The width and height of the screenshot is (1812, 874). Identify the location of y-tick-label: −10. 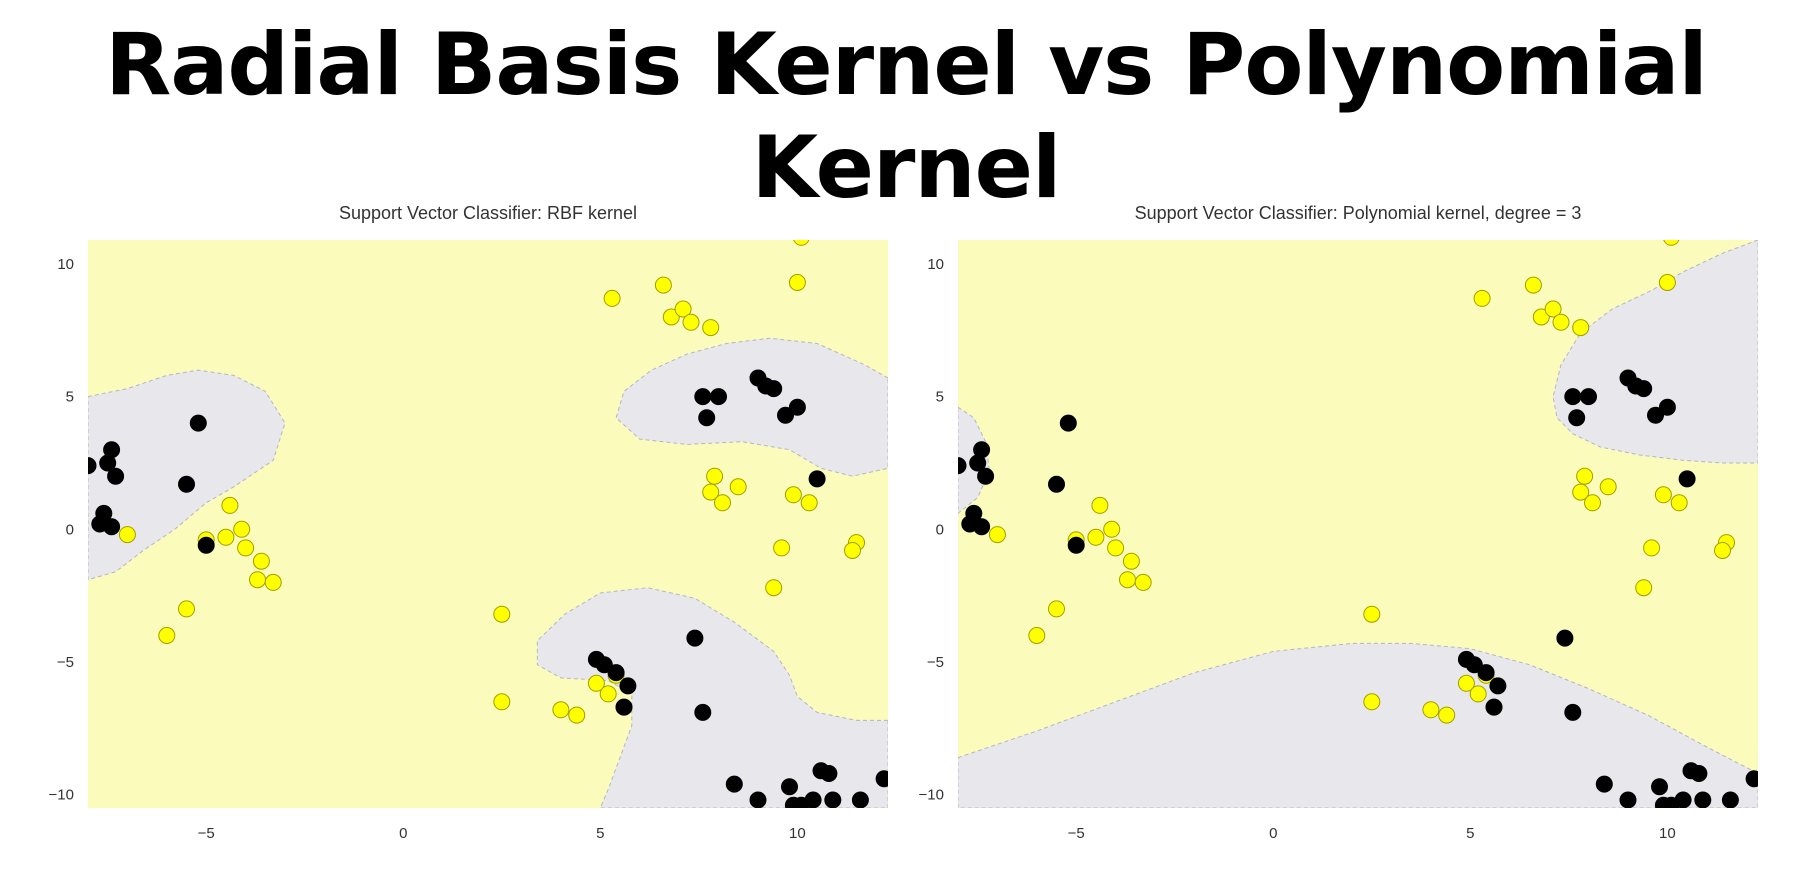
(931, 795).